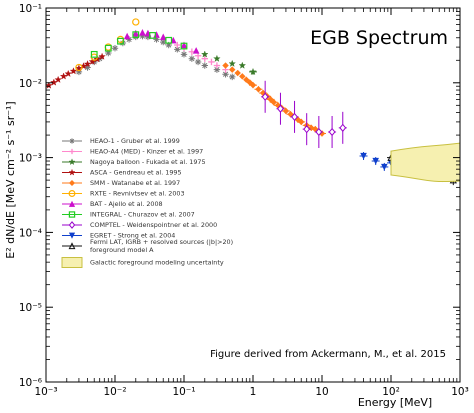 The height and width of the screenshot is (413, 474). What do you see at coordinates (460, 392) in the screenshot?
I see `x-tick-label: 10³` at bounding box center [460, 392].